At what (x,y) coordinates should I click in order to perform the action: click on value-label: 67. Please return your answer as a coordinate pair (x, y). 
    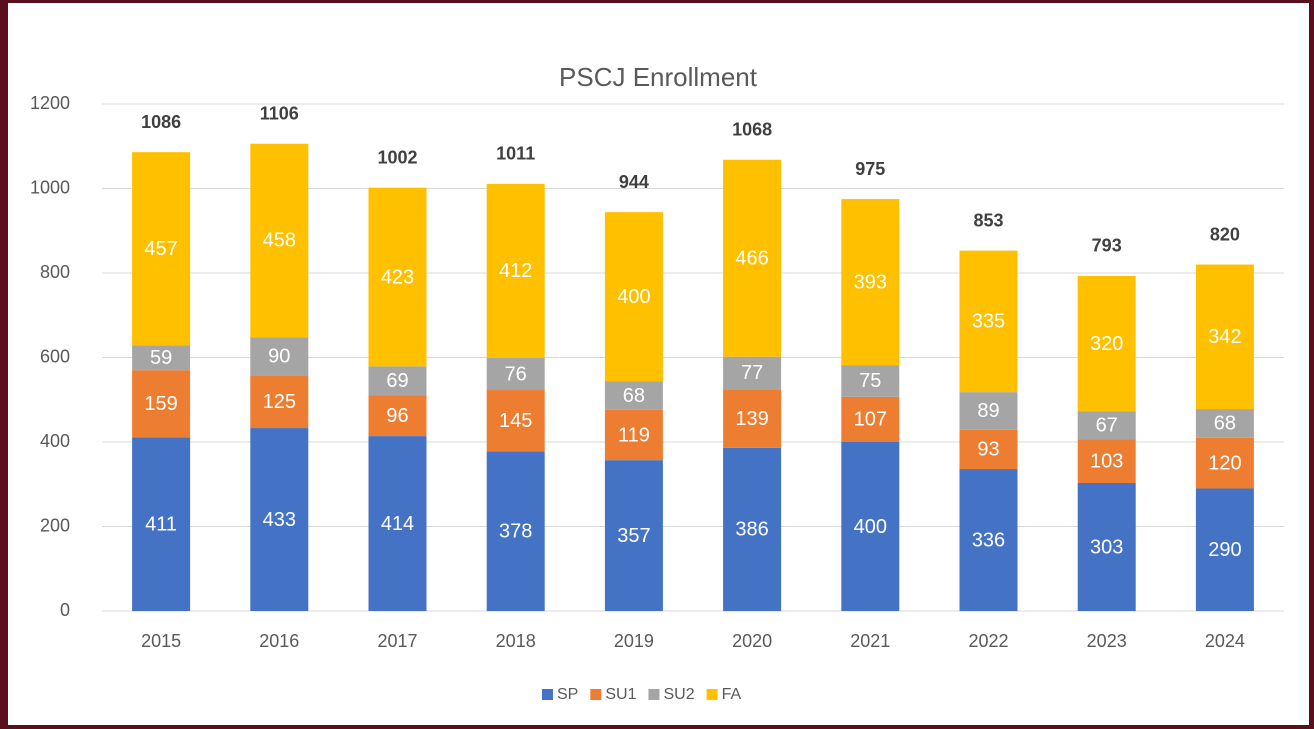
    Looking at the image, I should click on (1107, 426).